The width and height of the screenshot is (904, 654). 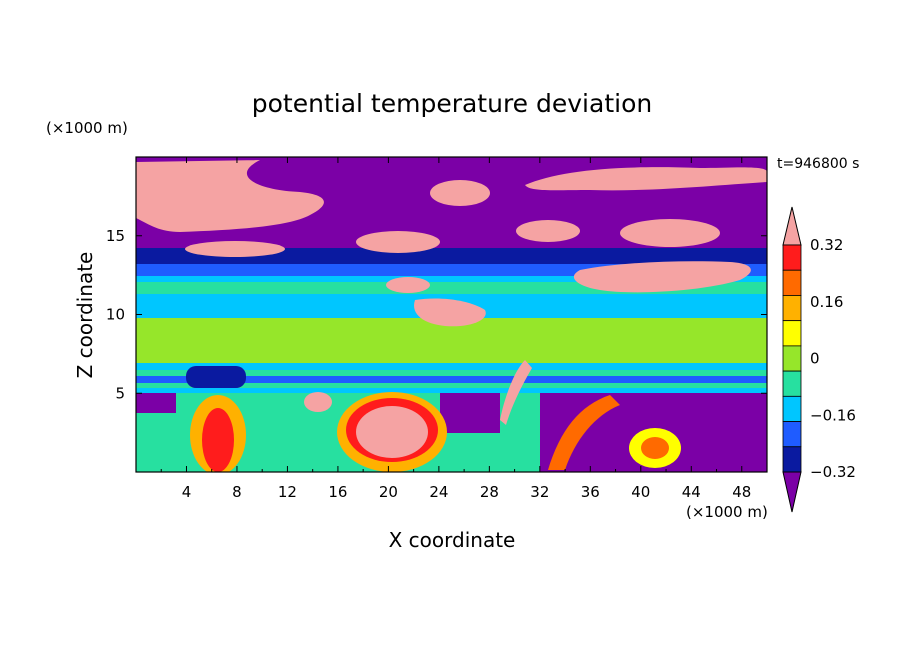 What do you see at coordinates (218, 440) in the screenshot?
I see `blob-lower-left-inner` at bounding box center [218, 440].